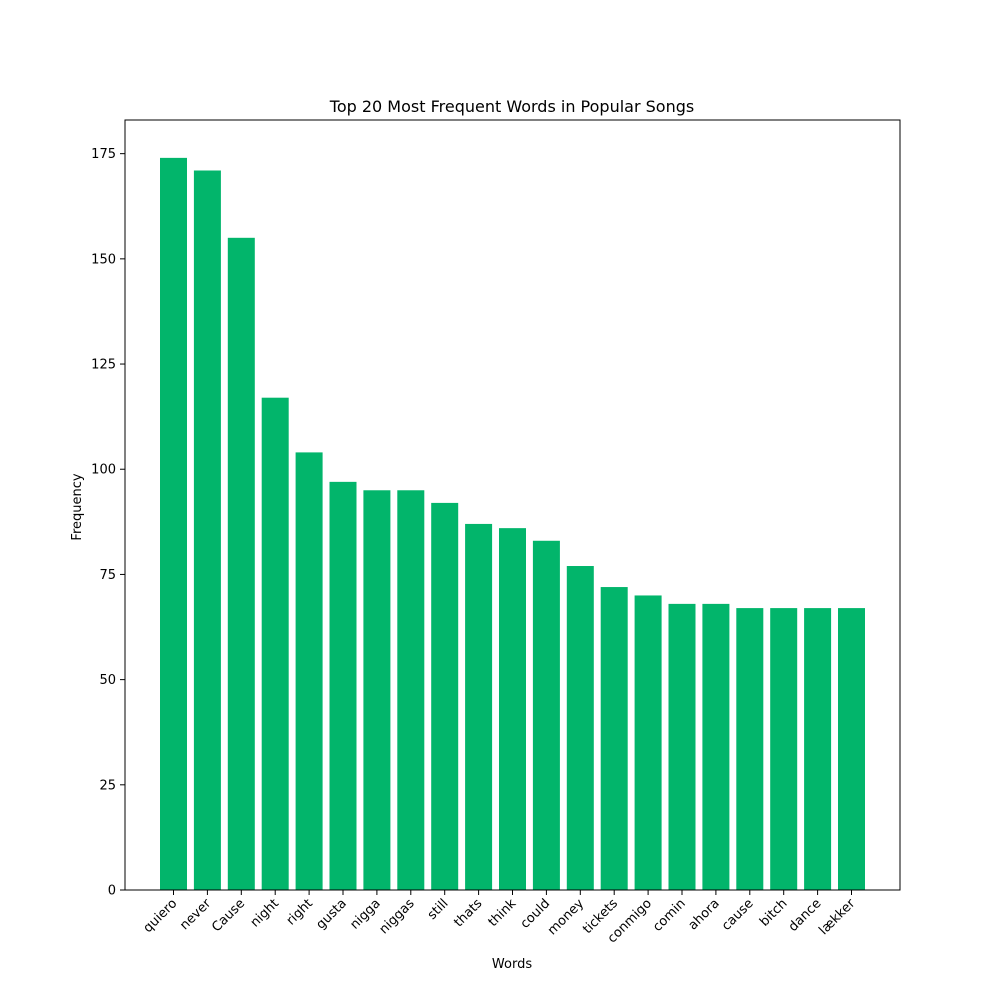  What do you see at coordinates (512, 709) in the screenshot?
I see `bar-think` at bounding box center [512, 709].